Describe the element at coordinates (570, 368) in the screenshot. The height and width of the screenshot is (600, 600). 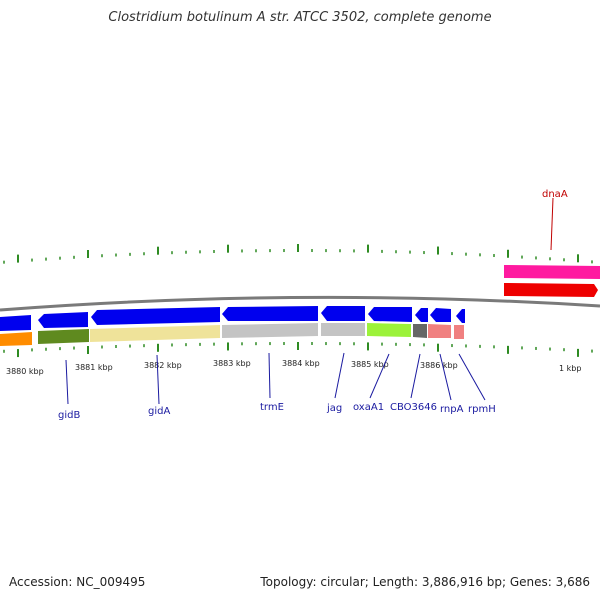
I see `kbp-label: 1 kbp` at that location.